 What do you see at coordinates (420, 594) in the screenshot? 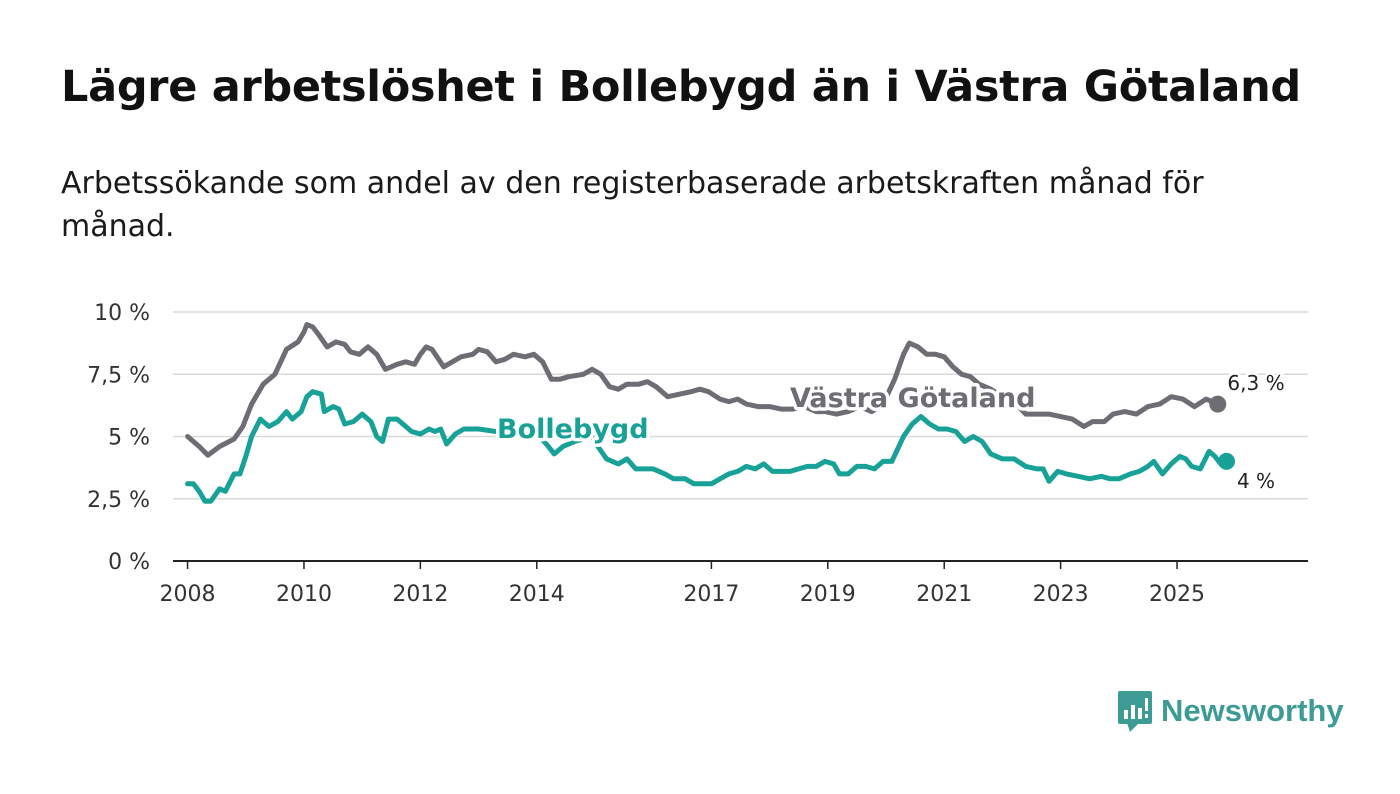
I see `x-tick-label: 2012` at bounding box center [420, 594].